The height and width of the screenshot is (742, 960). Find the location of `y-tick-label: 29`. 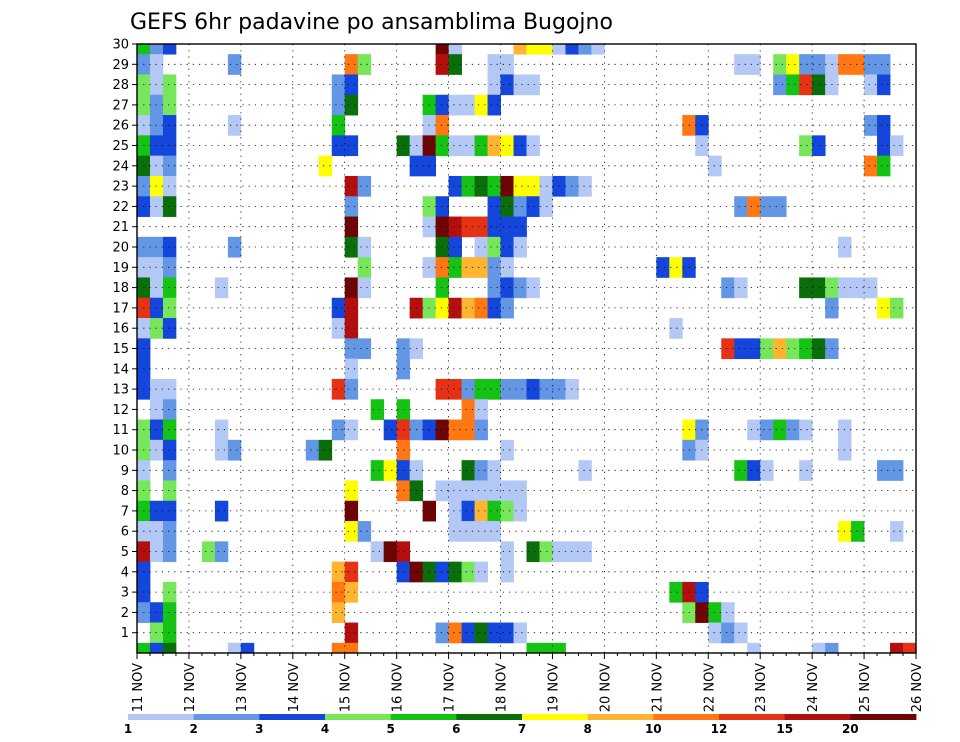

y-tick-label: 29 is located at coordinates (120, 65).